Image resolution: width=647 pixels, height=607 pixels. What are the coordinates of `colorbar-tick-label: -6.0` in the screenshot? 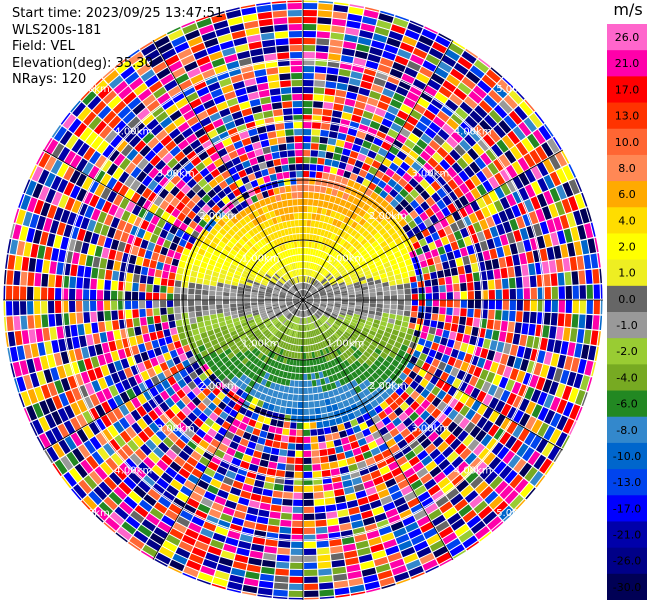 It's located at (626, 404).